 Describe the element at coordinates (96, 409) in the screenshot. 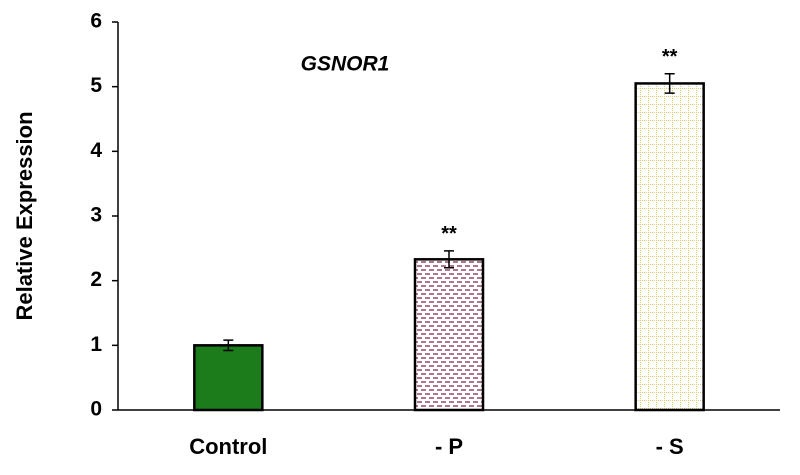

I see `y-tick-label: 0` at that location.